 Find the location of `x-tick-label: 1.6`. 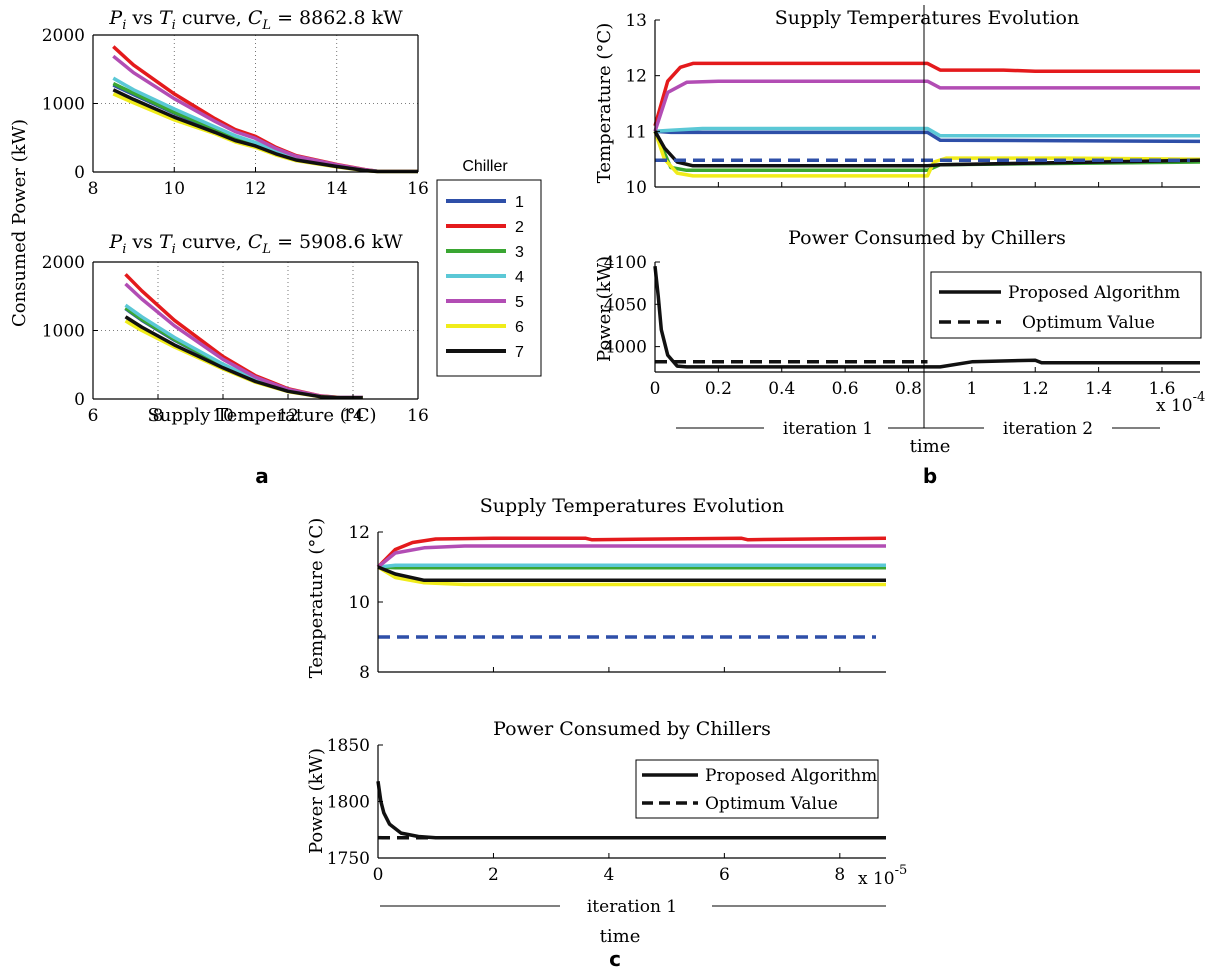

x-tick-label: 1.6 is located at coordinates (1161, 389).